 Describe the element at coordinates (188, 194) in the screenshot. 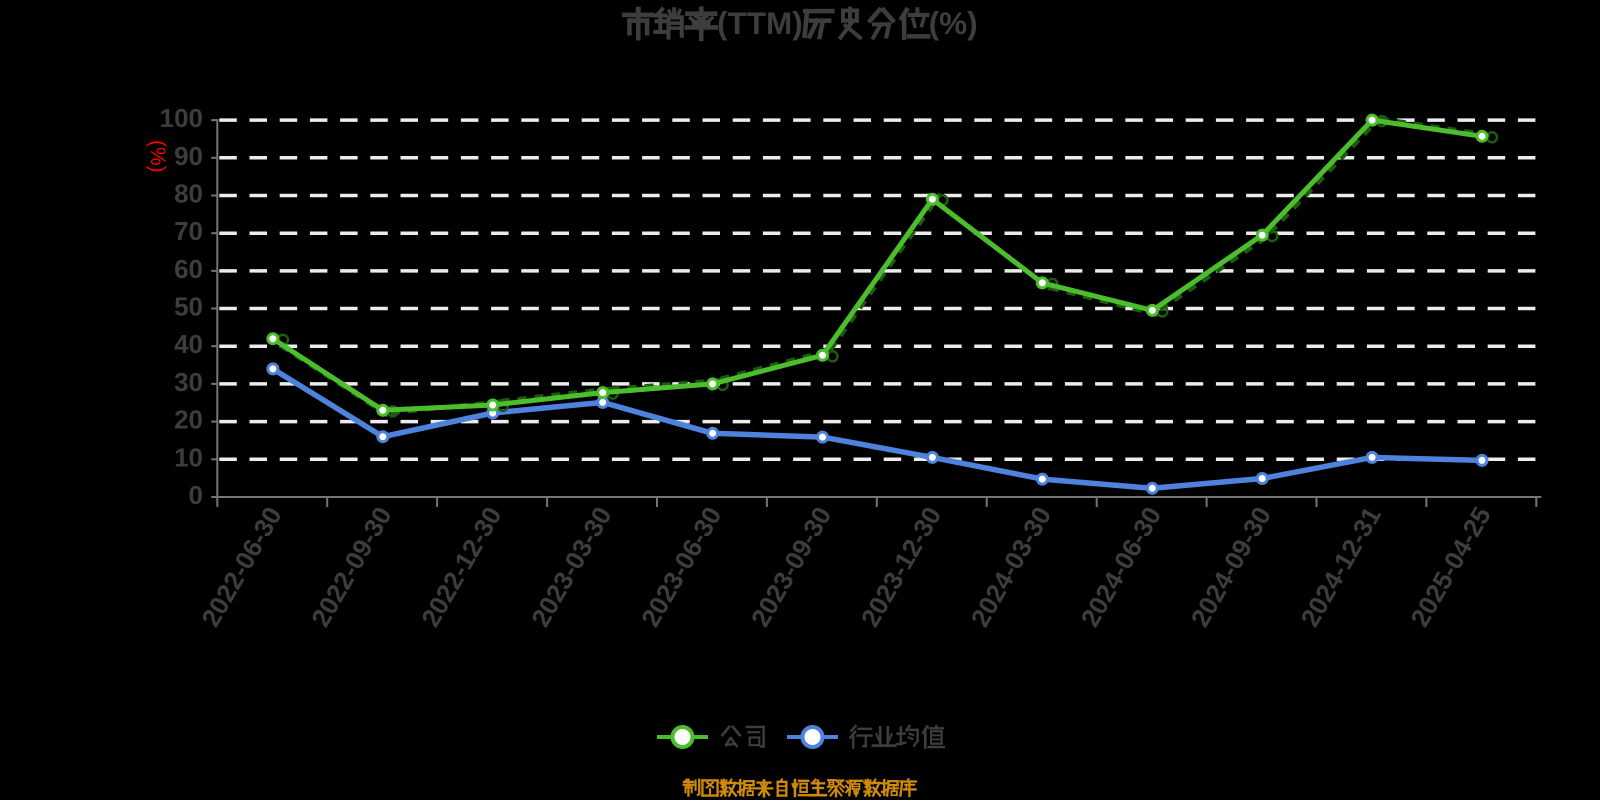

I see `svg-text: 80` at that location.